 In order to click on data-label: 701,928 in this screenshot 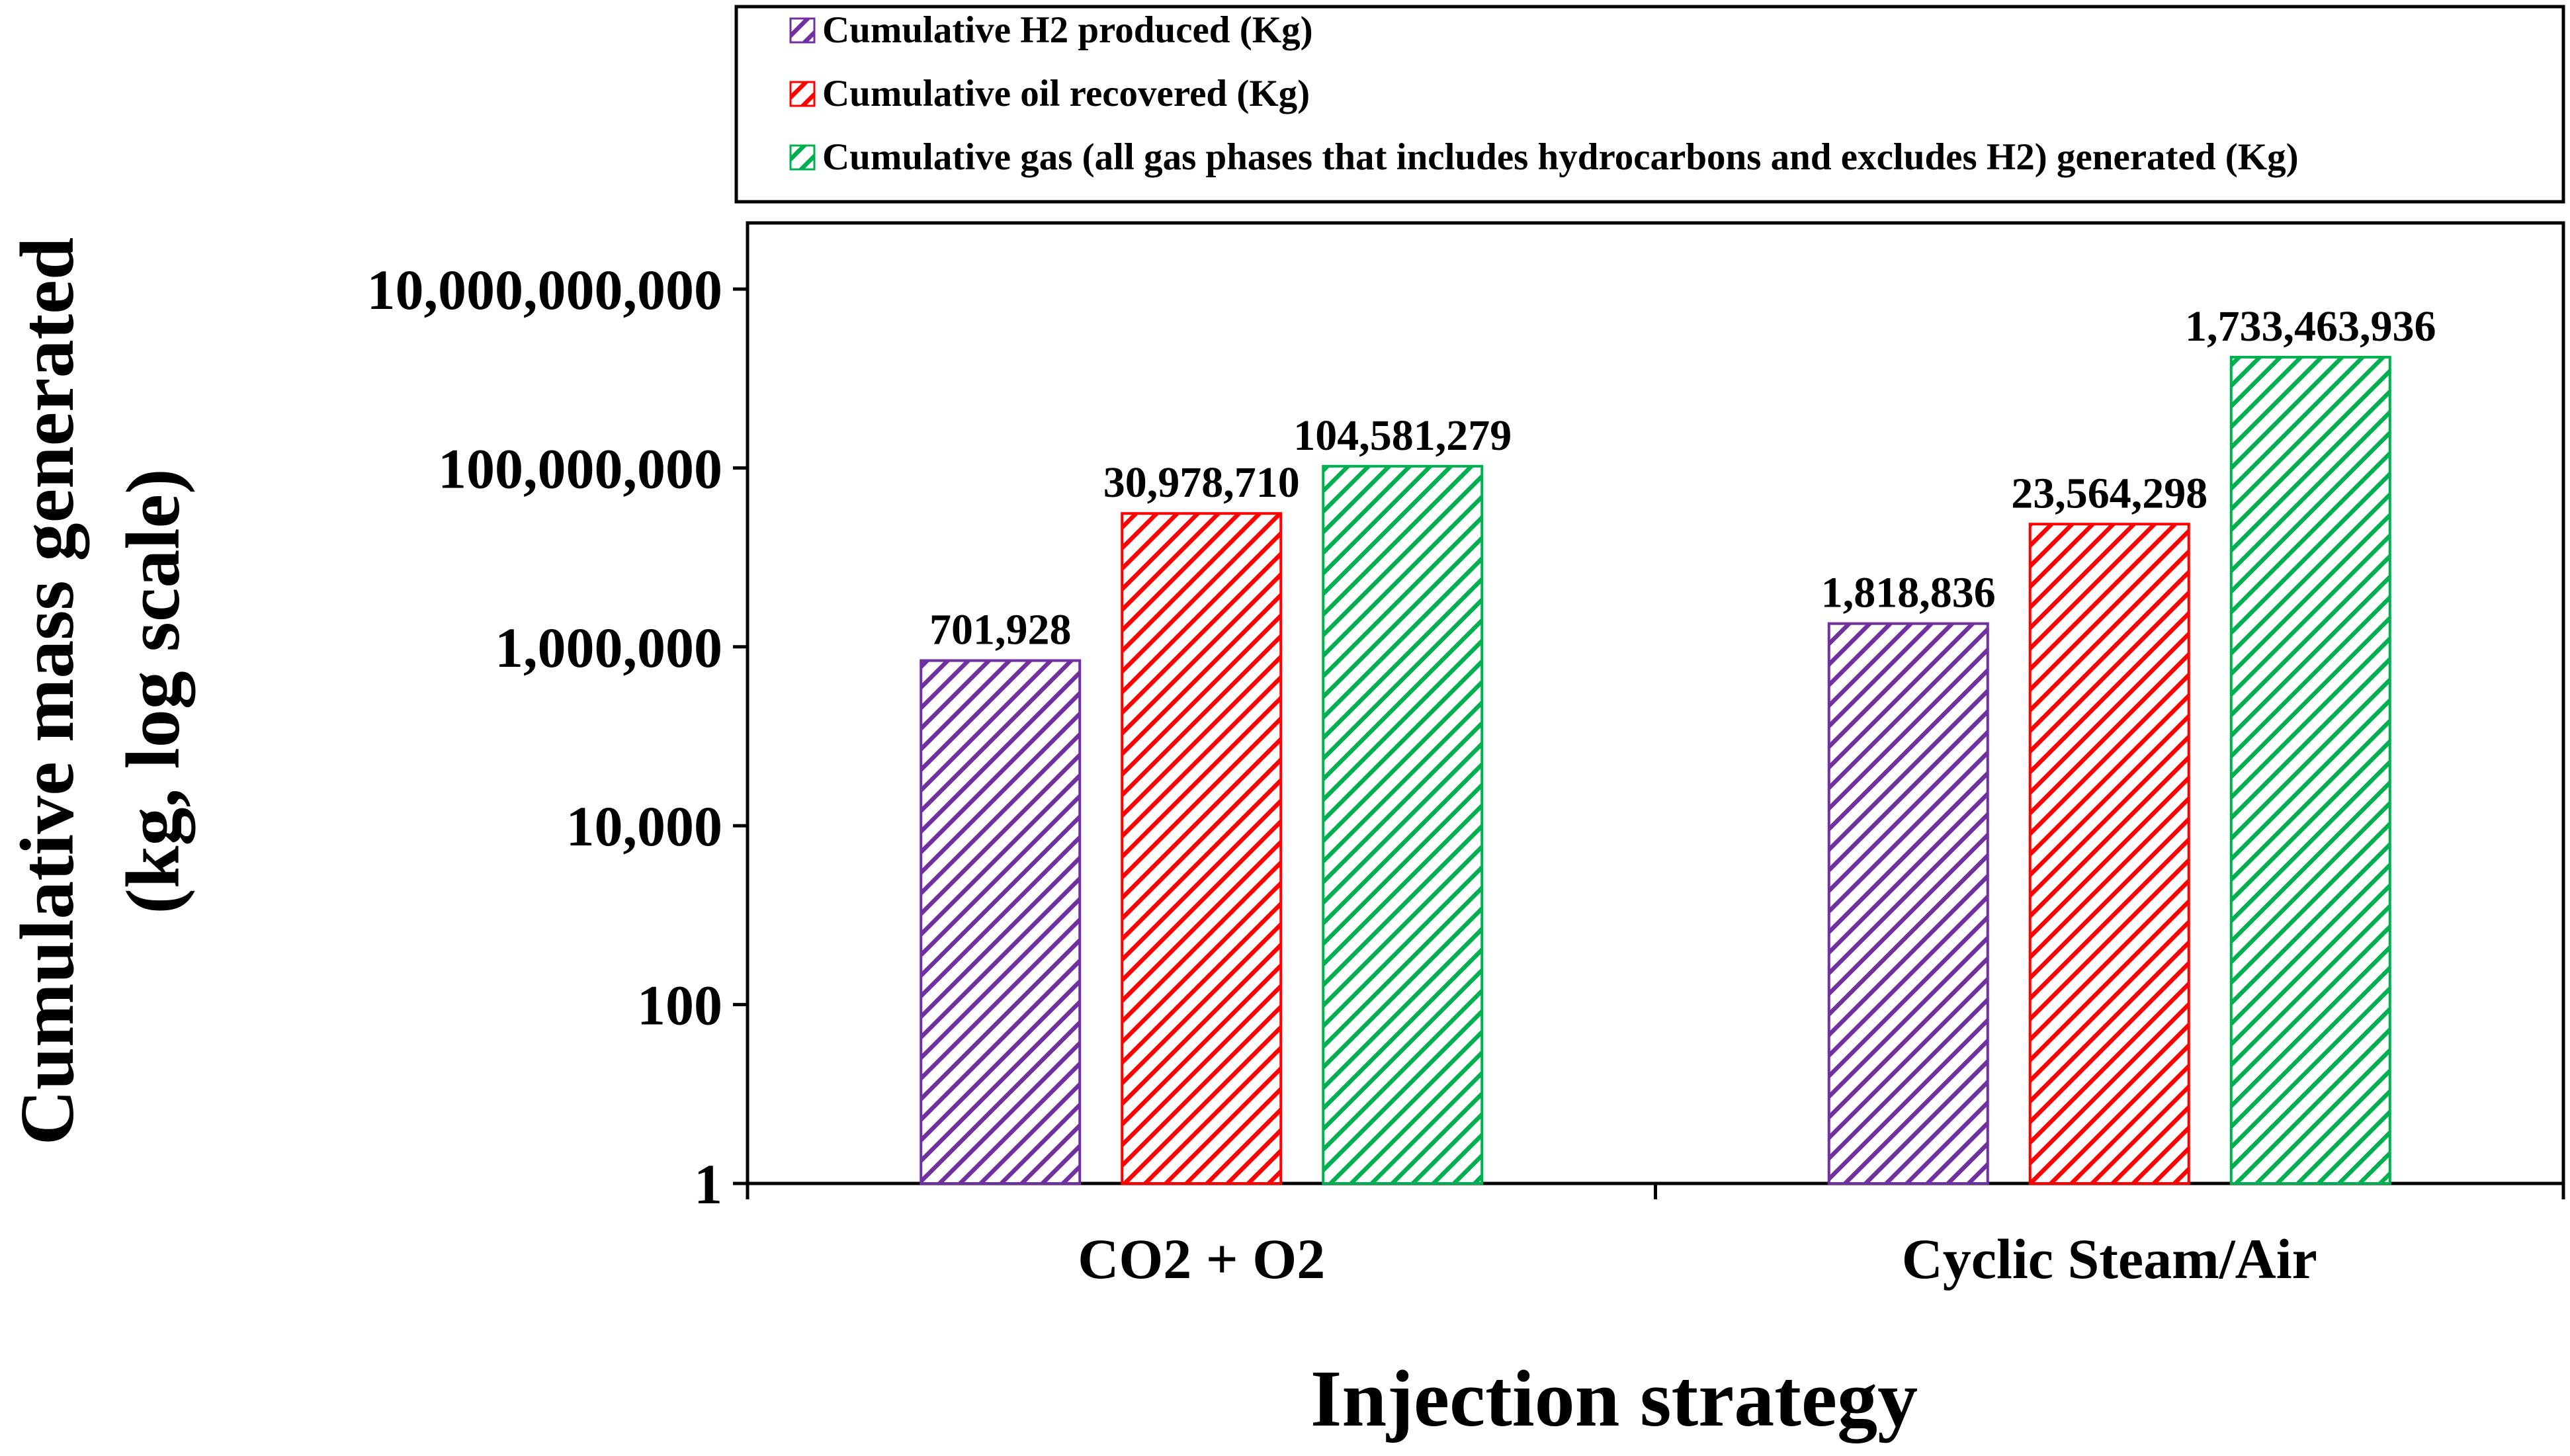, I will do `click(1000, 630)`.